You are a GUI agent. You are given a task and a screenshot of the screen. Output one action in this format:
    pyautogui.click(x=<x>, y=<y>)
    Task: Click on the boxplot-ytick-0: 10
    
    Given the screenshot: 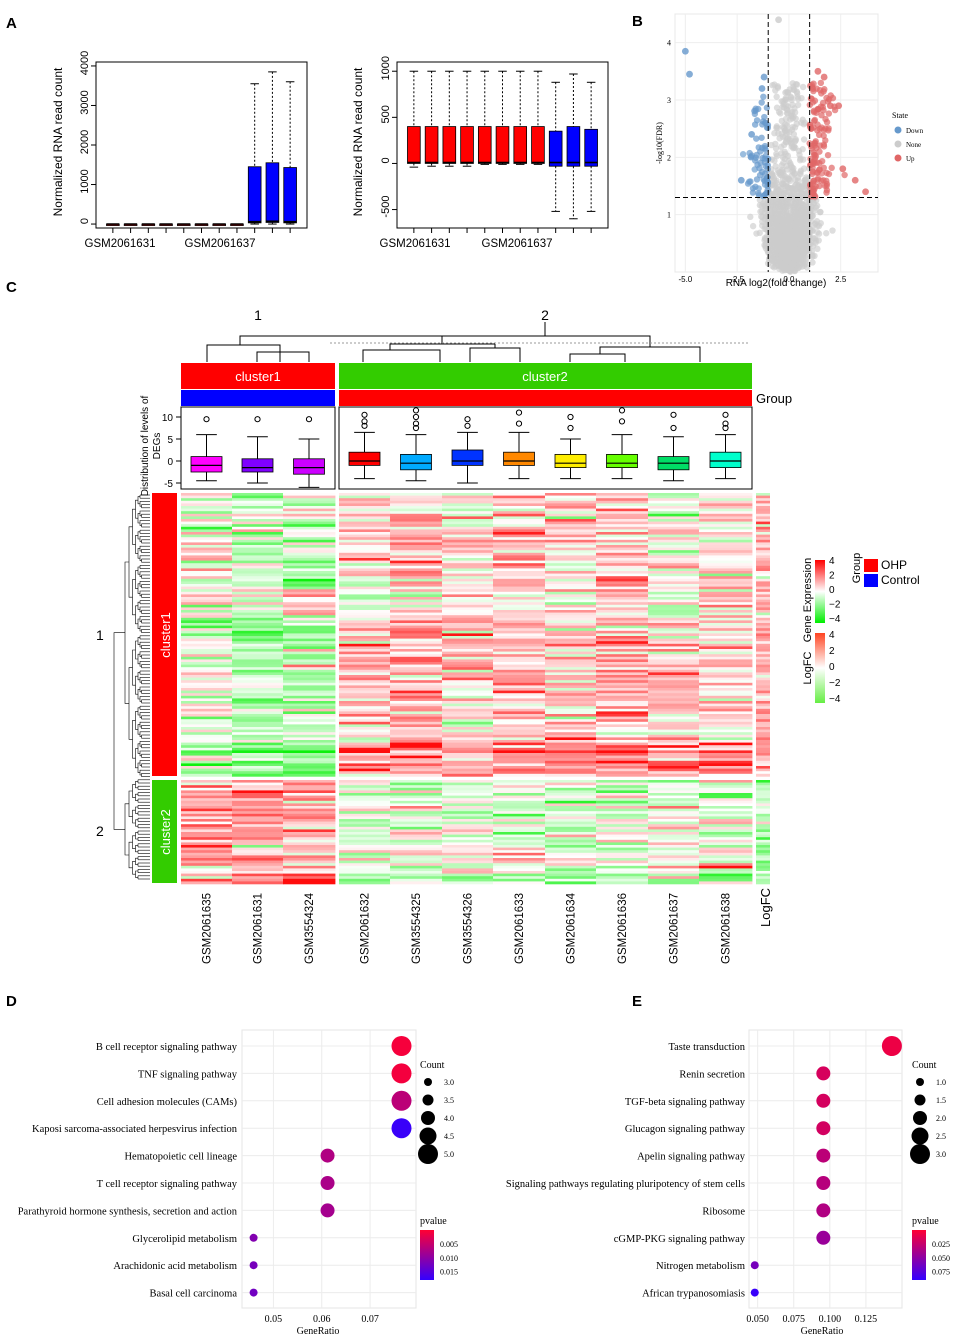 What is the action you would take?
    pyautogui.click(x=168, y=418)
    